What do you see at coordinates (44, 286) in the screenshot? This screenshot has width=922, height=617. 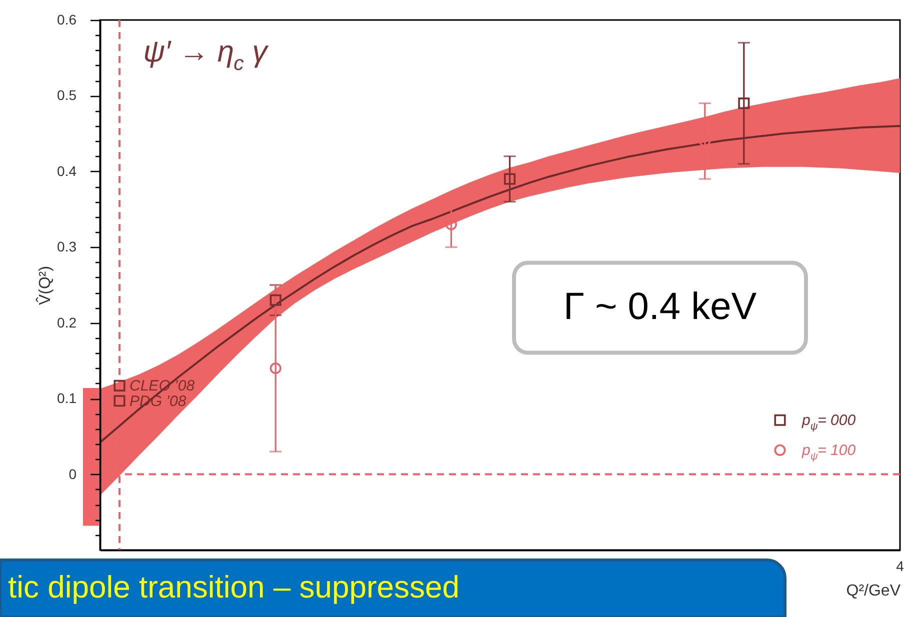 I see `y-axis-title: V̂(Q²)` at bounding box center [44, 286].